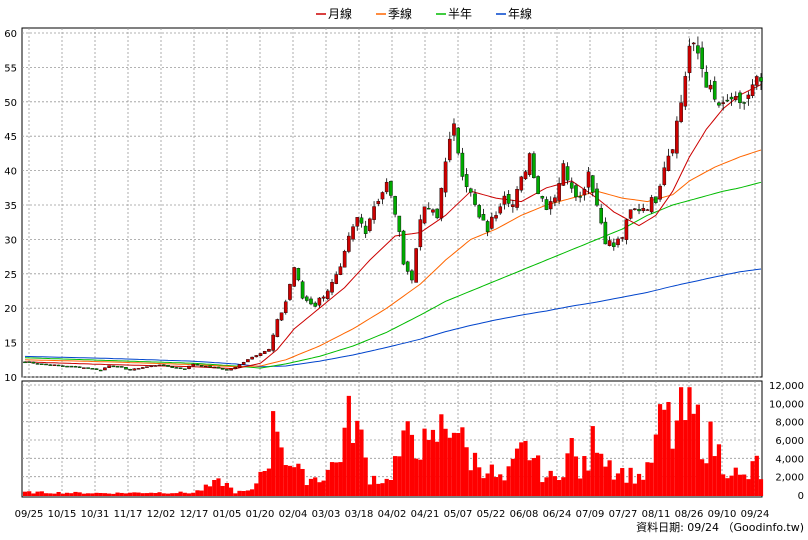  I want to click on legend-label-0: 月線, so click(340, 13).